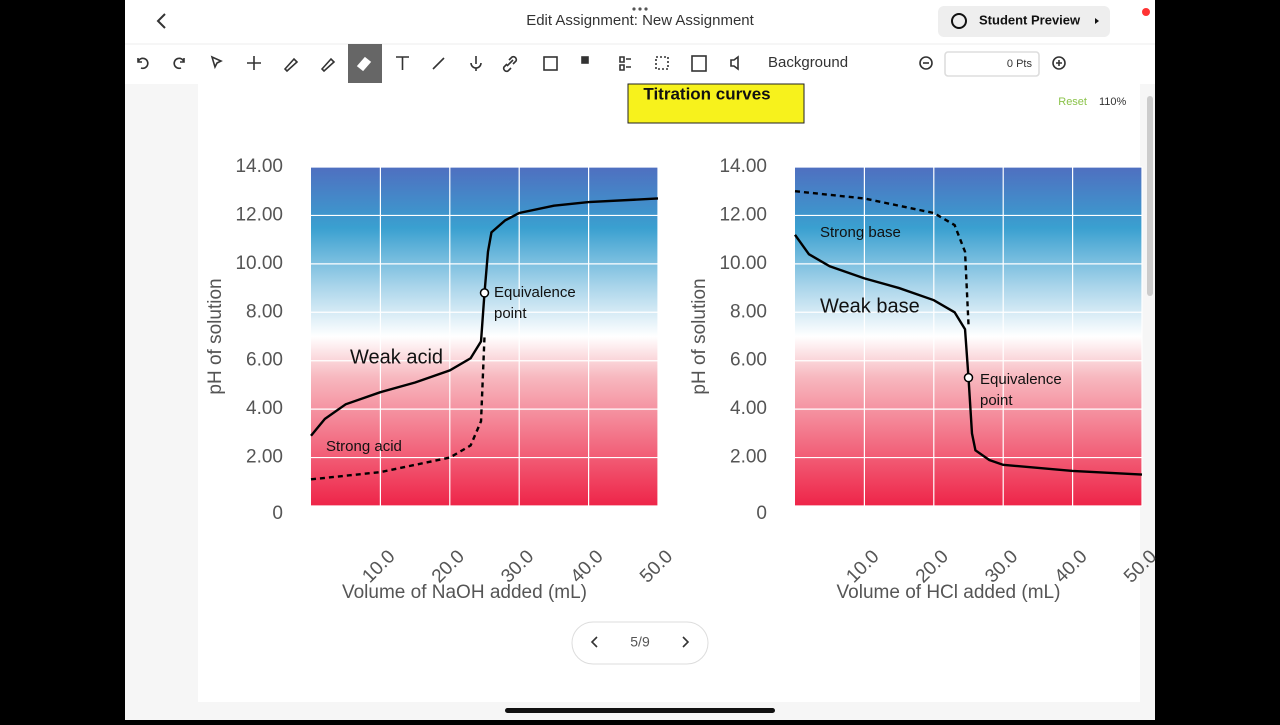 Image resolution: width=1280 pixels, height=725 pixels. Describe the element at coordinates (550, 63) in the screenshot. I see `image-tool` at that location.